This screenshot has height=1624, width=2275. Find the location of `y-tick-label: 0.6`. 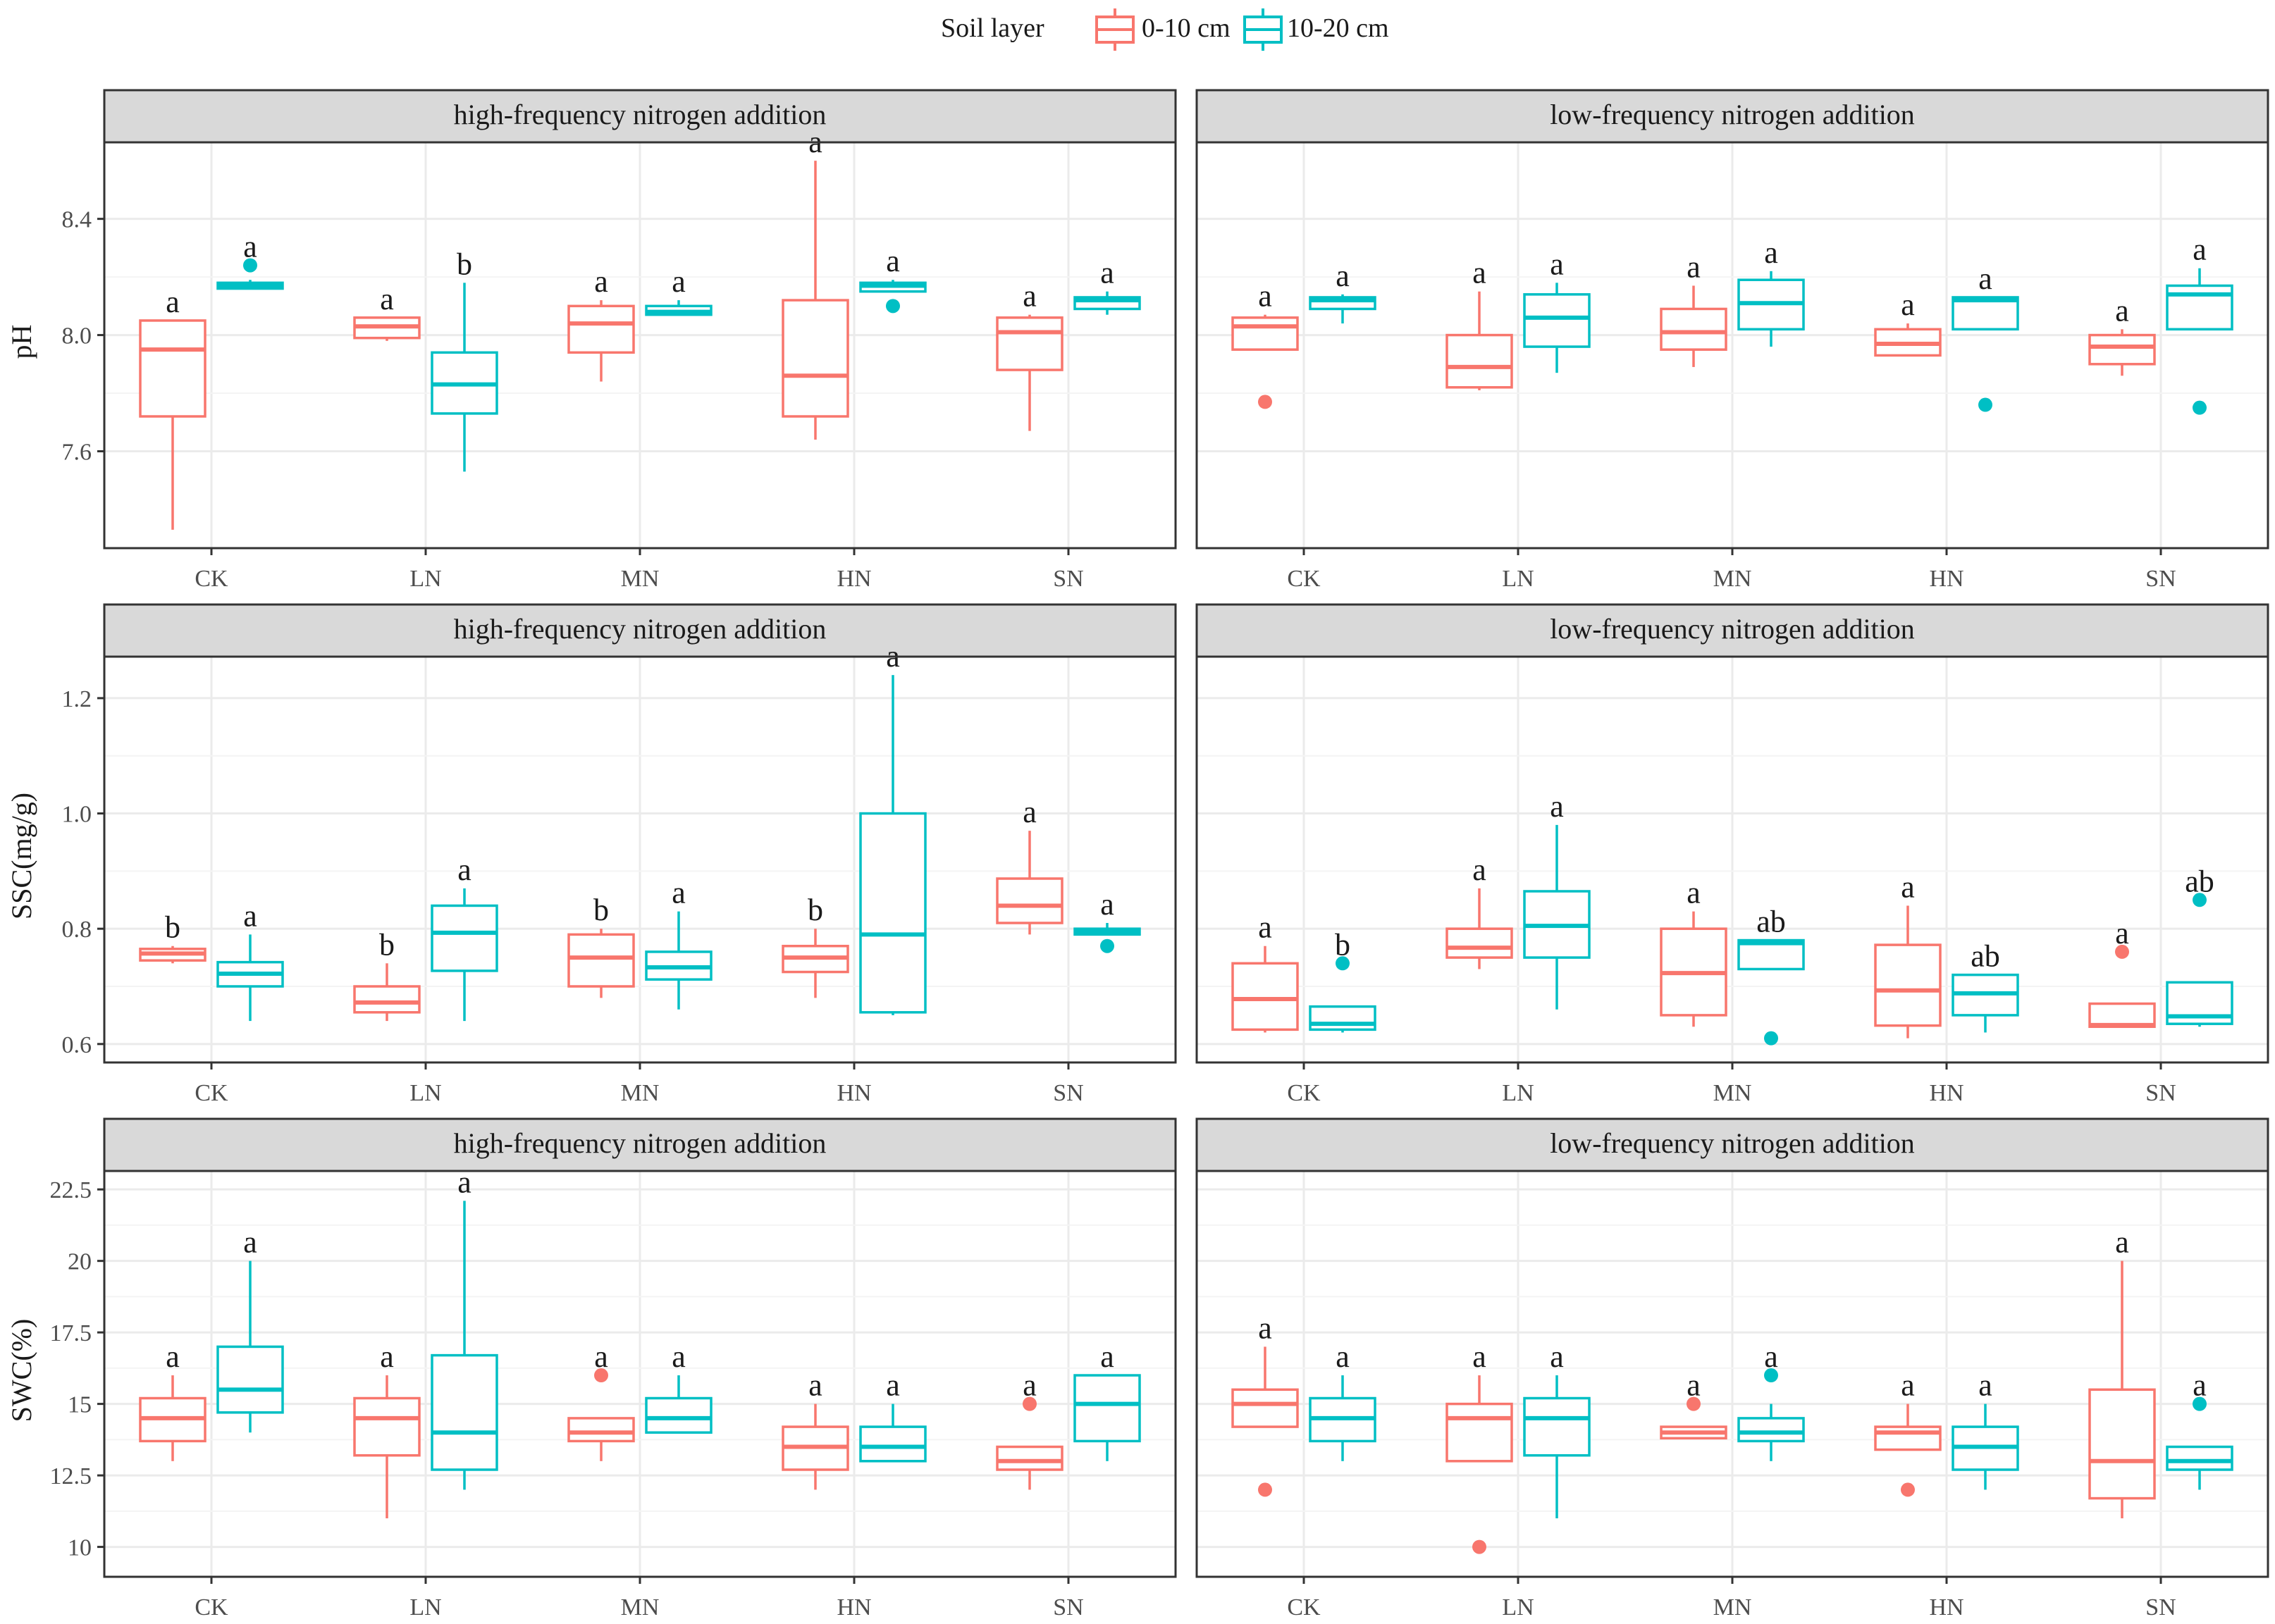

y-tick-label: 0.6 is located at coordinates (77, 1045).